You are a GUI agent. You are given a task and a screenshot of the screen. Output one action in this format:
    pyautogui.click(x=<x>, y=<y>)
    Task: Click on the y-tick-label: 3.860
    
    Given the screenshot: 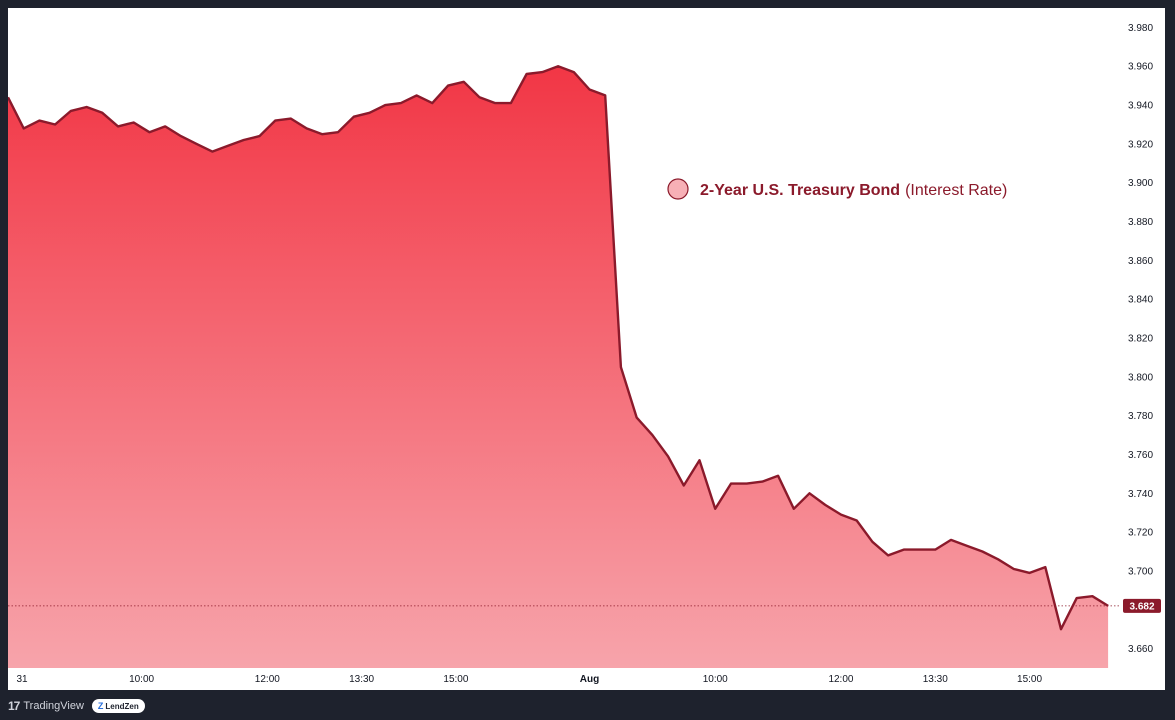 What is the action you would take?
    pyautogui.click(x=1140, y=261)
    